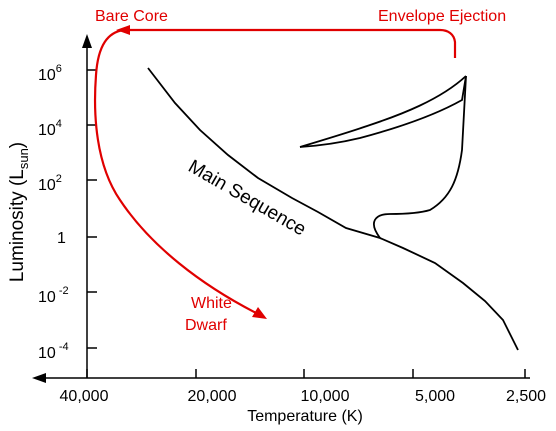 Image resolution: width=556 pixels, height=431 pixels. What do you see at coordinates (442, 16) in the screenshot?
I see `envelope-ejection-label: Envelope Ejection` at bounding box center [442, 16].